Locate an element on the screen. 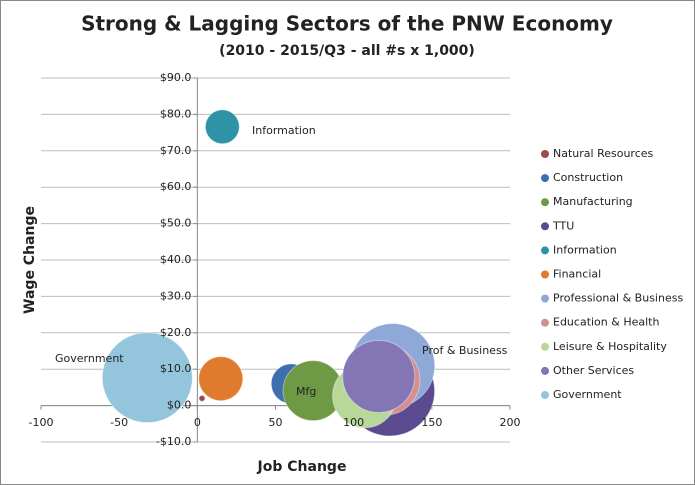 The image size is (695, 485). annotation: Information is located at coordinates (284, 130).